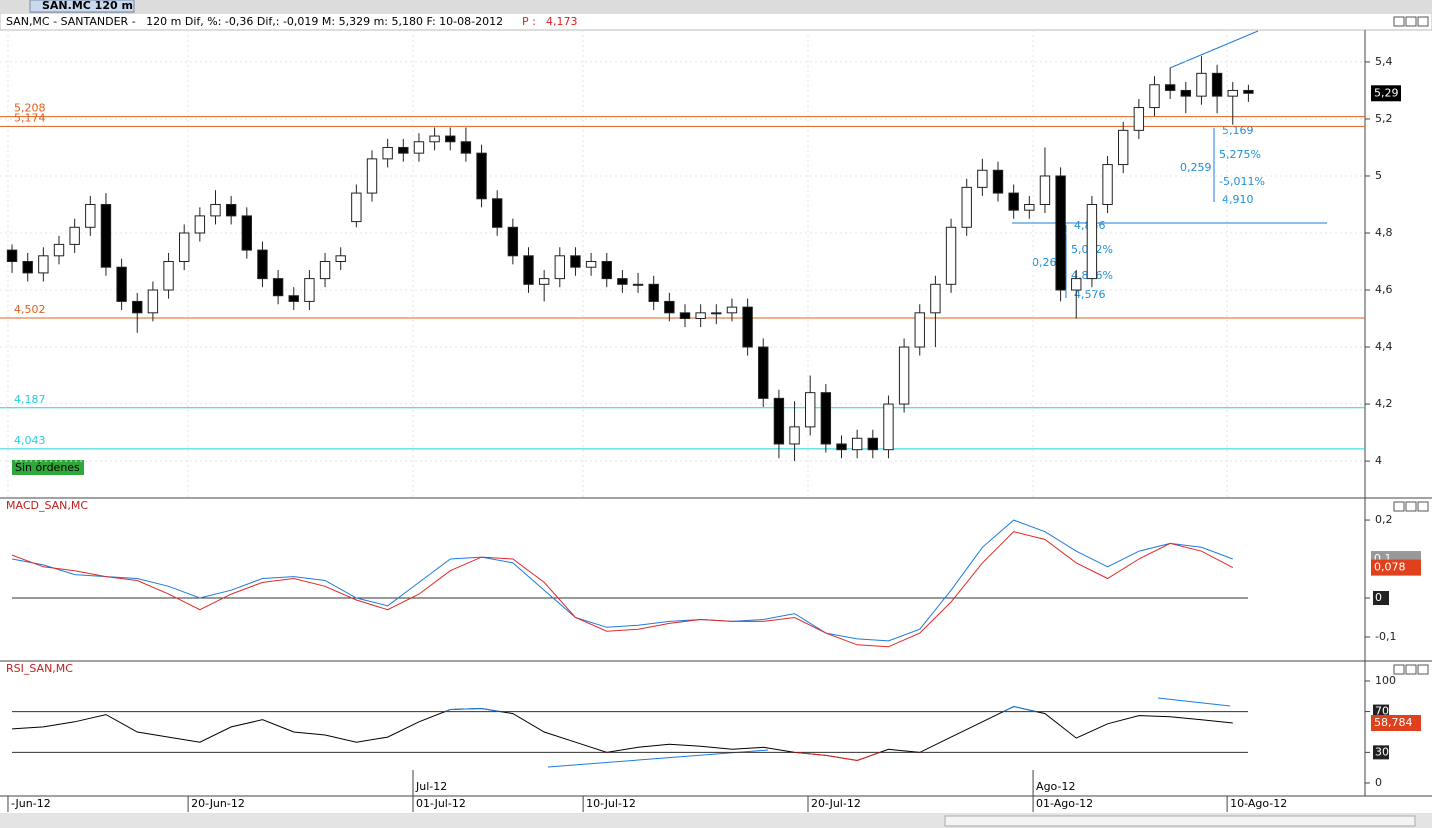 The width and height of the screenshot is (1432, 828). Describe the element at coordinates (1385, 680) in the screenshot. I see `y-tick-label: 100` at that location.